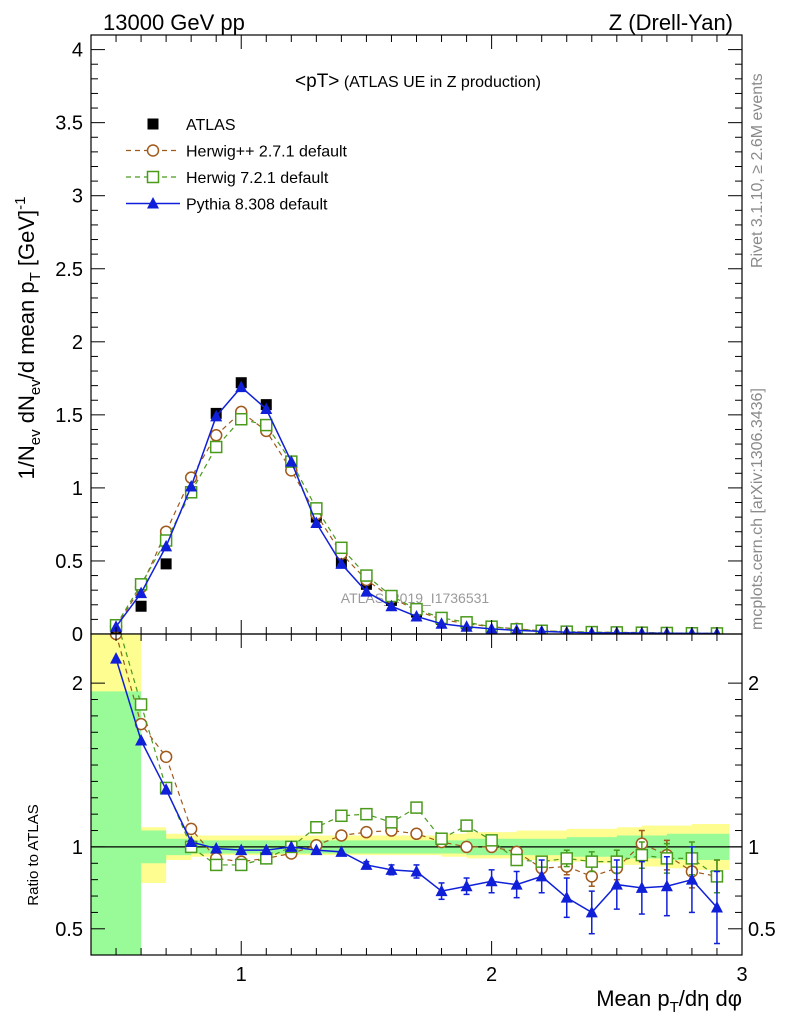 The height and width of the screenshot is (1024, 786). I want to click on legend-label: ATLAS, so click(211, 125).